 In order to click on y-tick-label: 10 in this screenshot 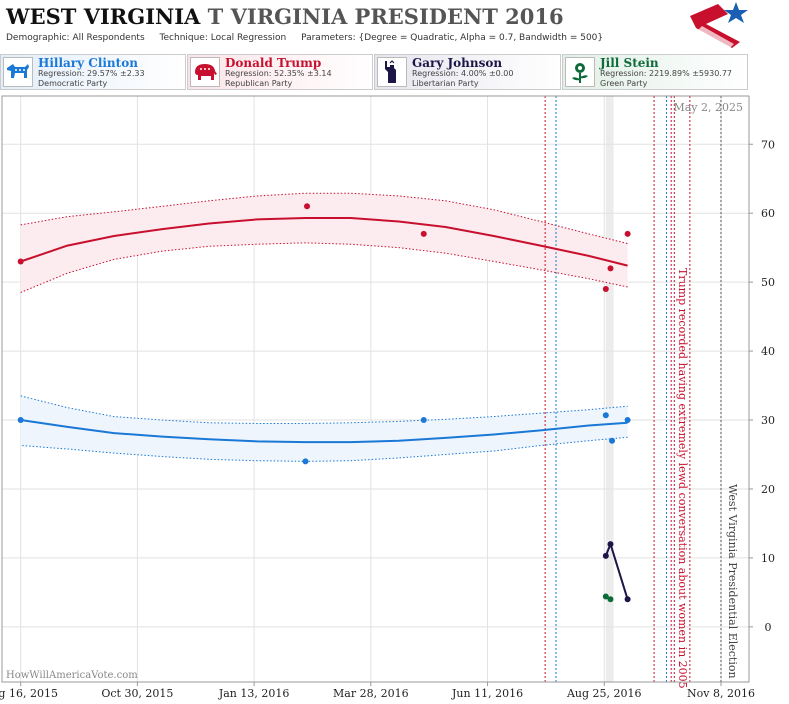, I will do `click(768, 558)`.